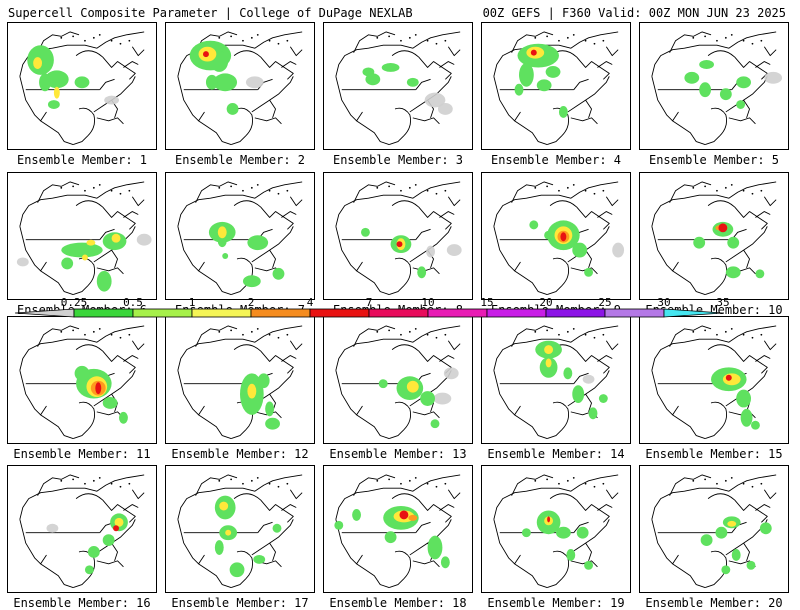 The height and width of the screenshot is (610, 800). What do you see at coordinates (82, 603) in the screenshot?
I see `member-label: Ensemble Member: 16` at bounding box center [82, 603].